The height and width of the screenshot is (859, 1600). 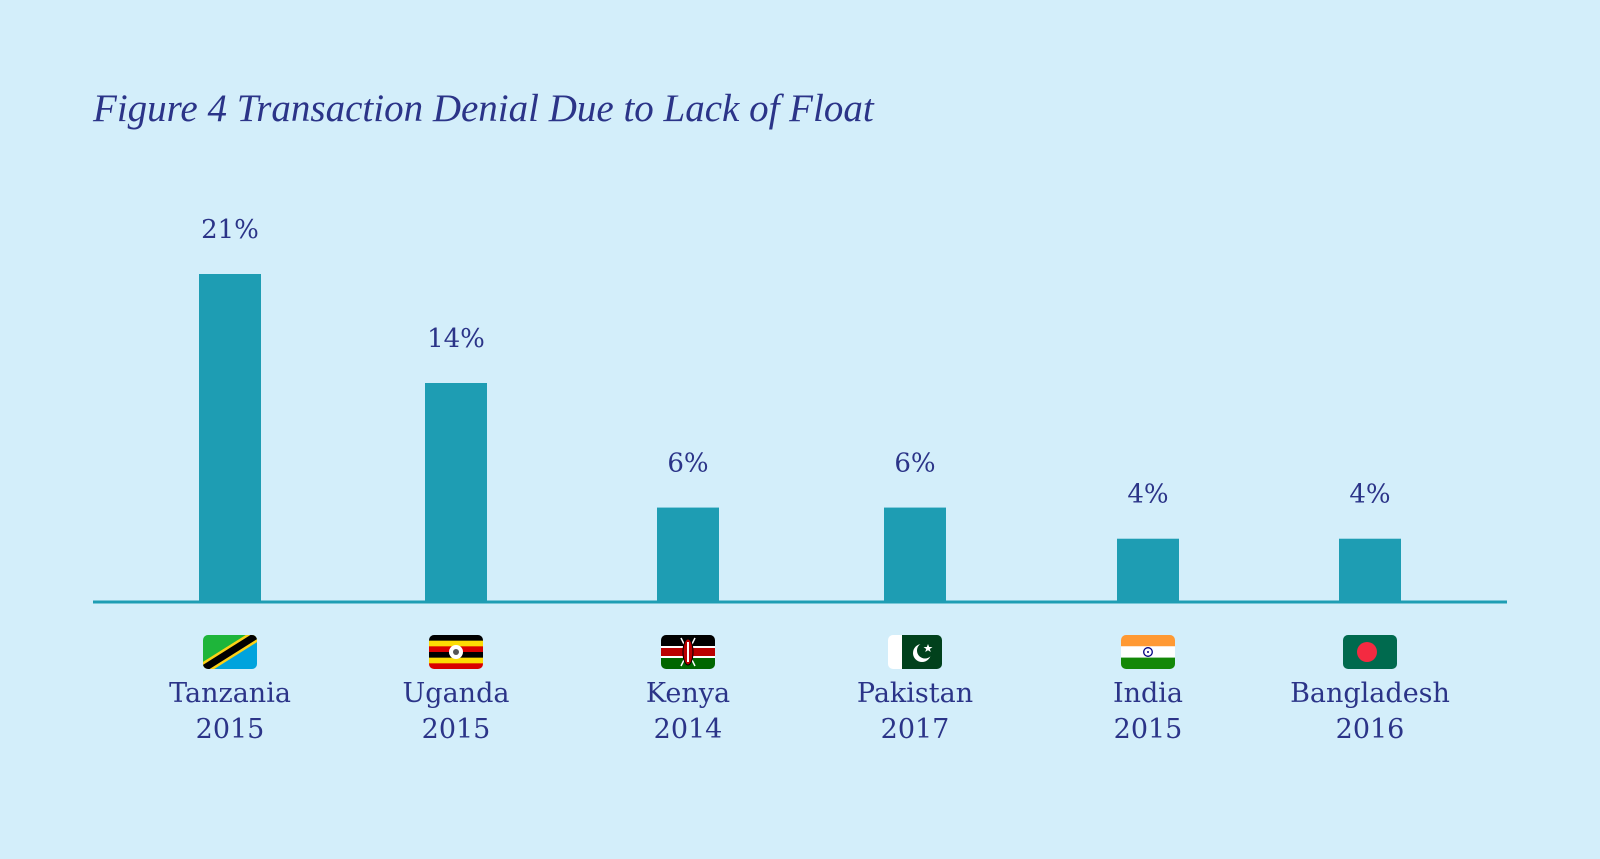 I want to click on bar-tanzania, so click(x=230, y=437).